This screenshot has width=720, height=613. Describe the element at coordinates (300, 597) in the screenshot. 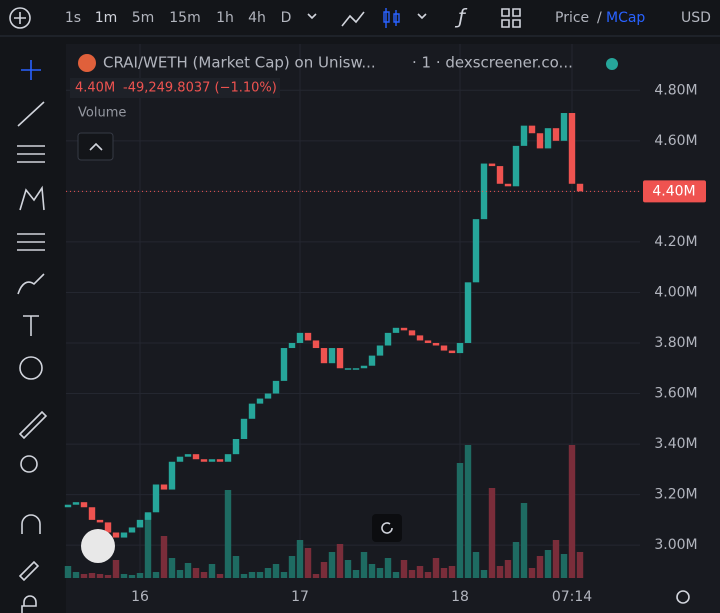

I see `x-tick-label: 17` at that location.